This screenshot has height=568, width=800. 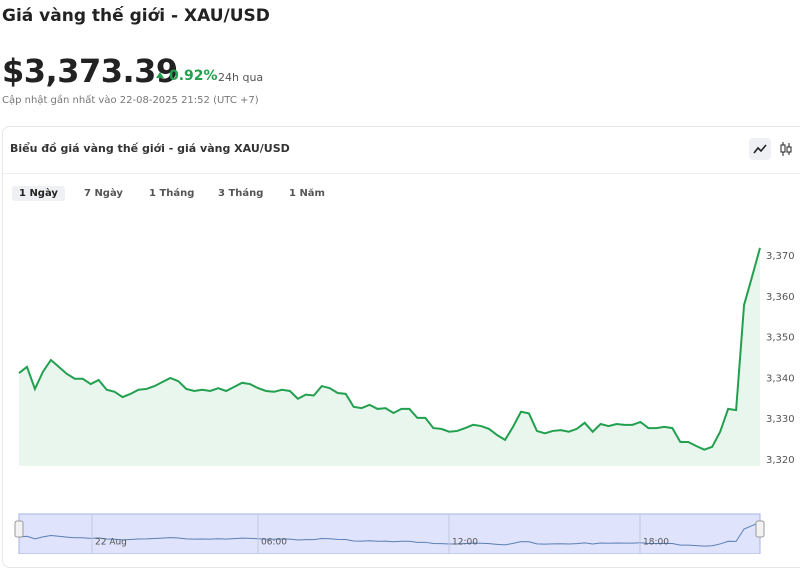 What do you see at coordinates (187, 76) in the screenshot?
I see `change: 0.92%` at bounding box center [187, 76].